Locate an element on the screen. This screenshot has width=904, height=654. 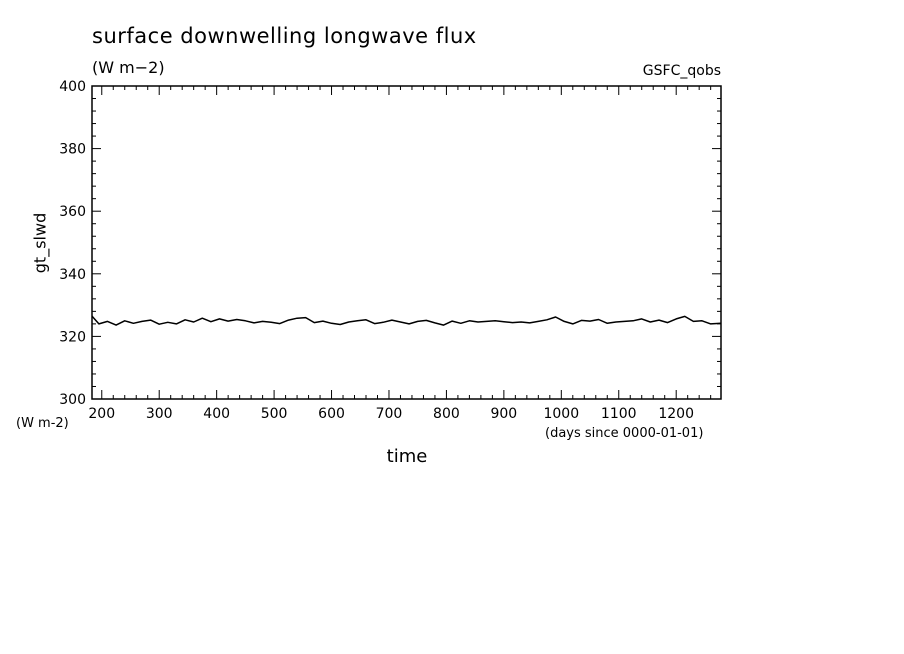
chart-subtitle-units: (W m−2) is located at coordinates (128, 67).